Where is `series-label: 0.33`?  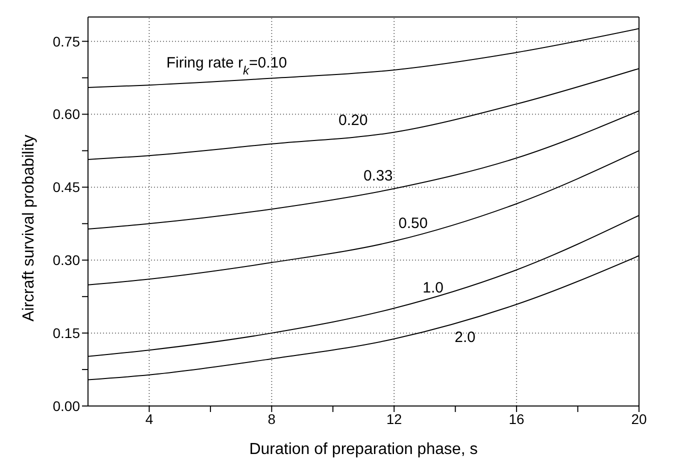
series-label: 0.33 is located at coordinates (378, 176).